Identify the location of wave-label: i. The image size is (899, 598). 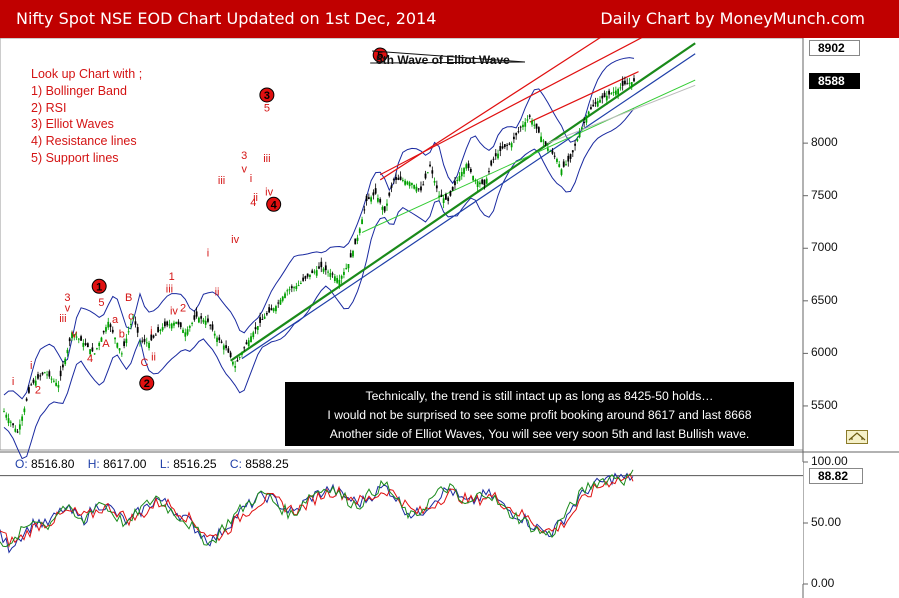
(31, 366).